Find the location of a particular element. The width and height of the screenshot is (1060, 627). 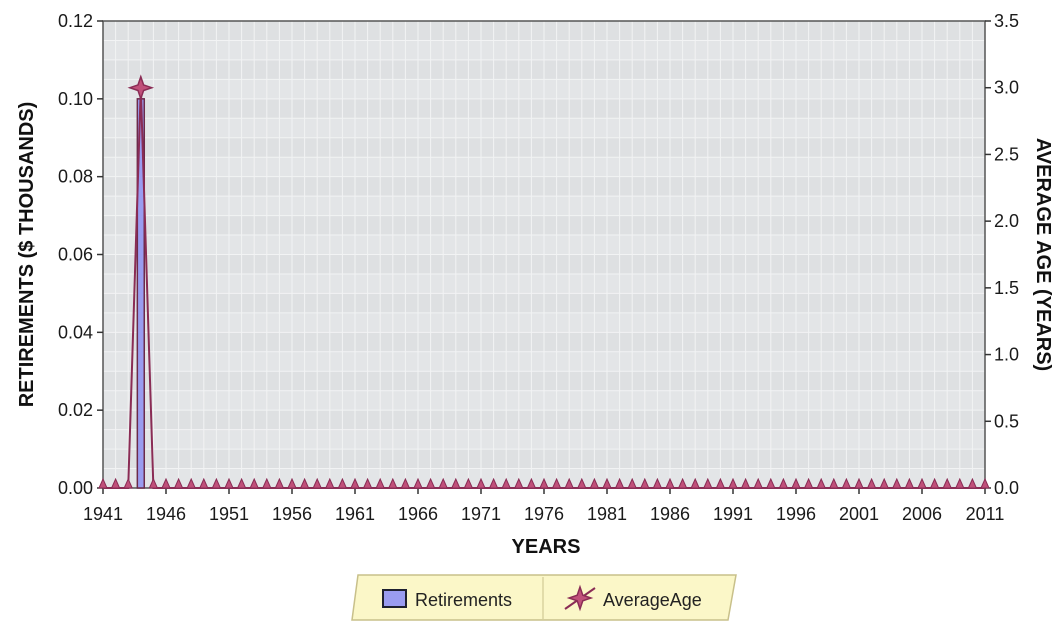

x-axis-tick-label: 1976 is located at coordinates (544, 514).